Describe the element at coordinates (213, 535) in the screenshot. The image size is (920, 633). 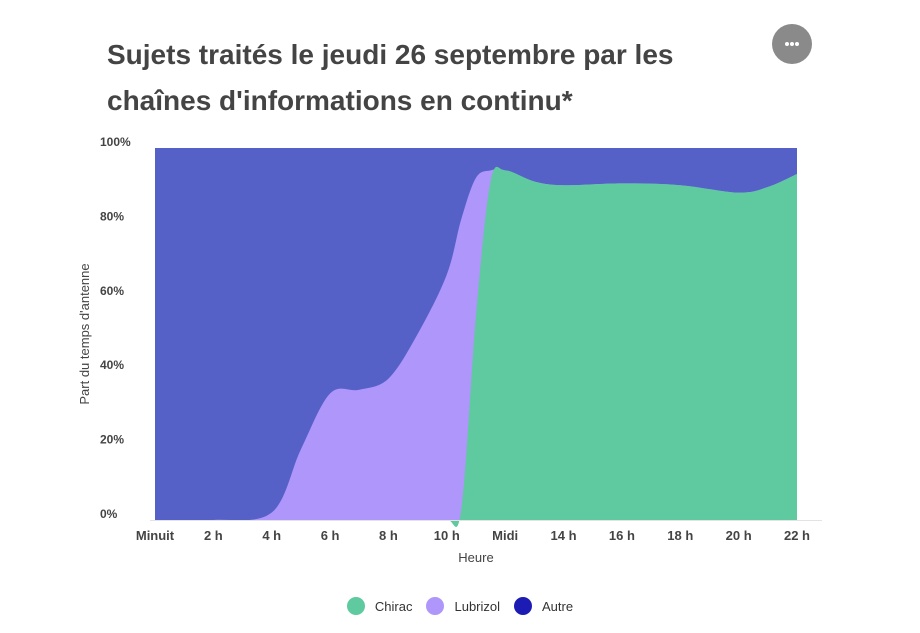
I see `x-tick-label: 2 h` at that location.